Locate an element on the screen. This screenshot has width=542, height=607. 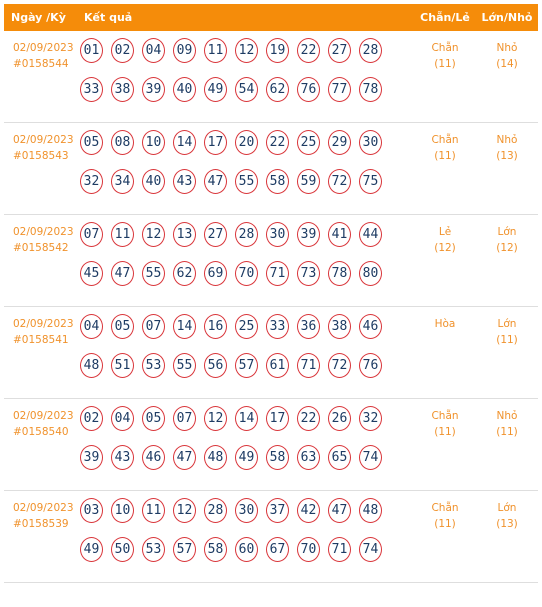
result-ball: 11 is located at coordinates (153, 510).